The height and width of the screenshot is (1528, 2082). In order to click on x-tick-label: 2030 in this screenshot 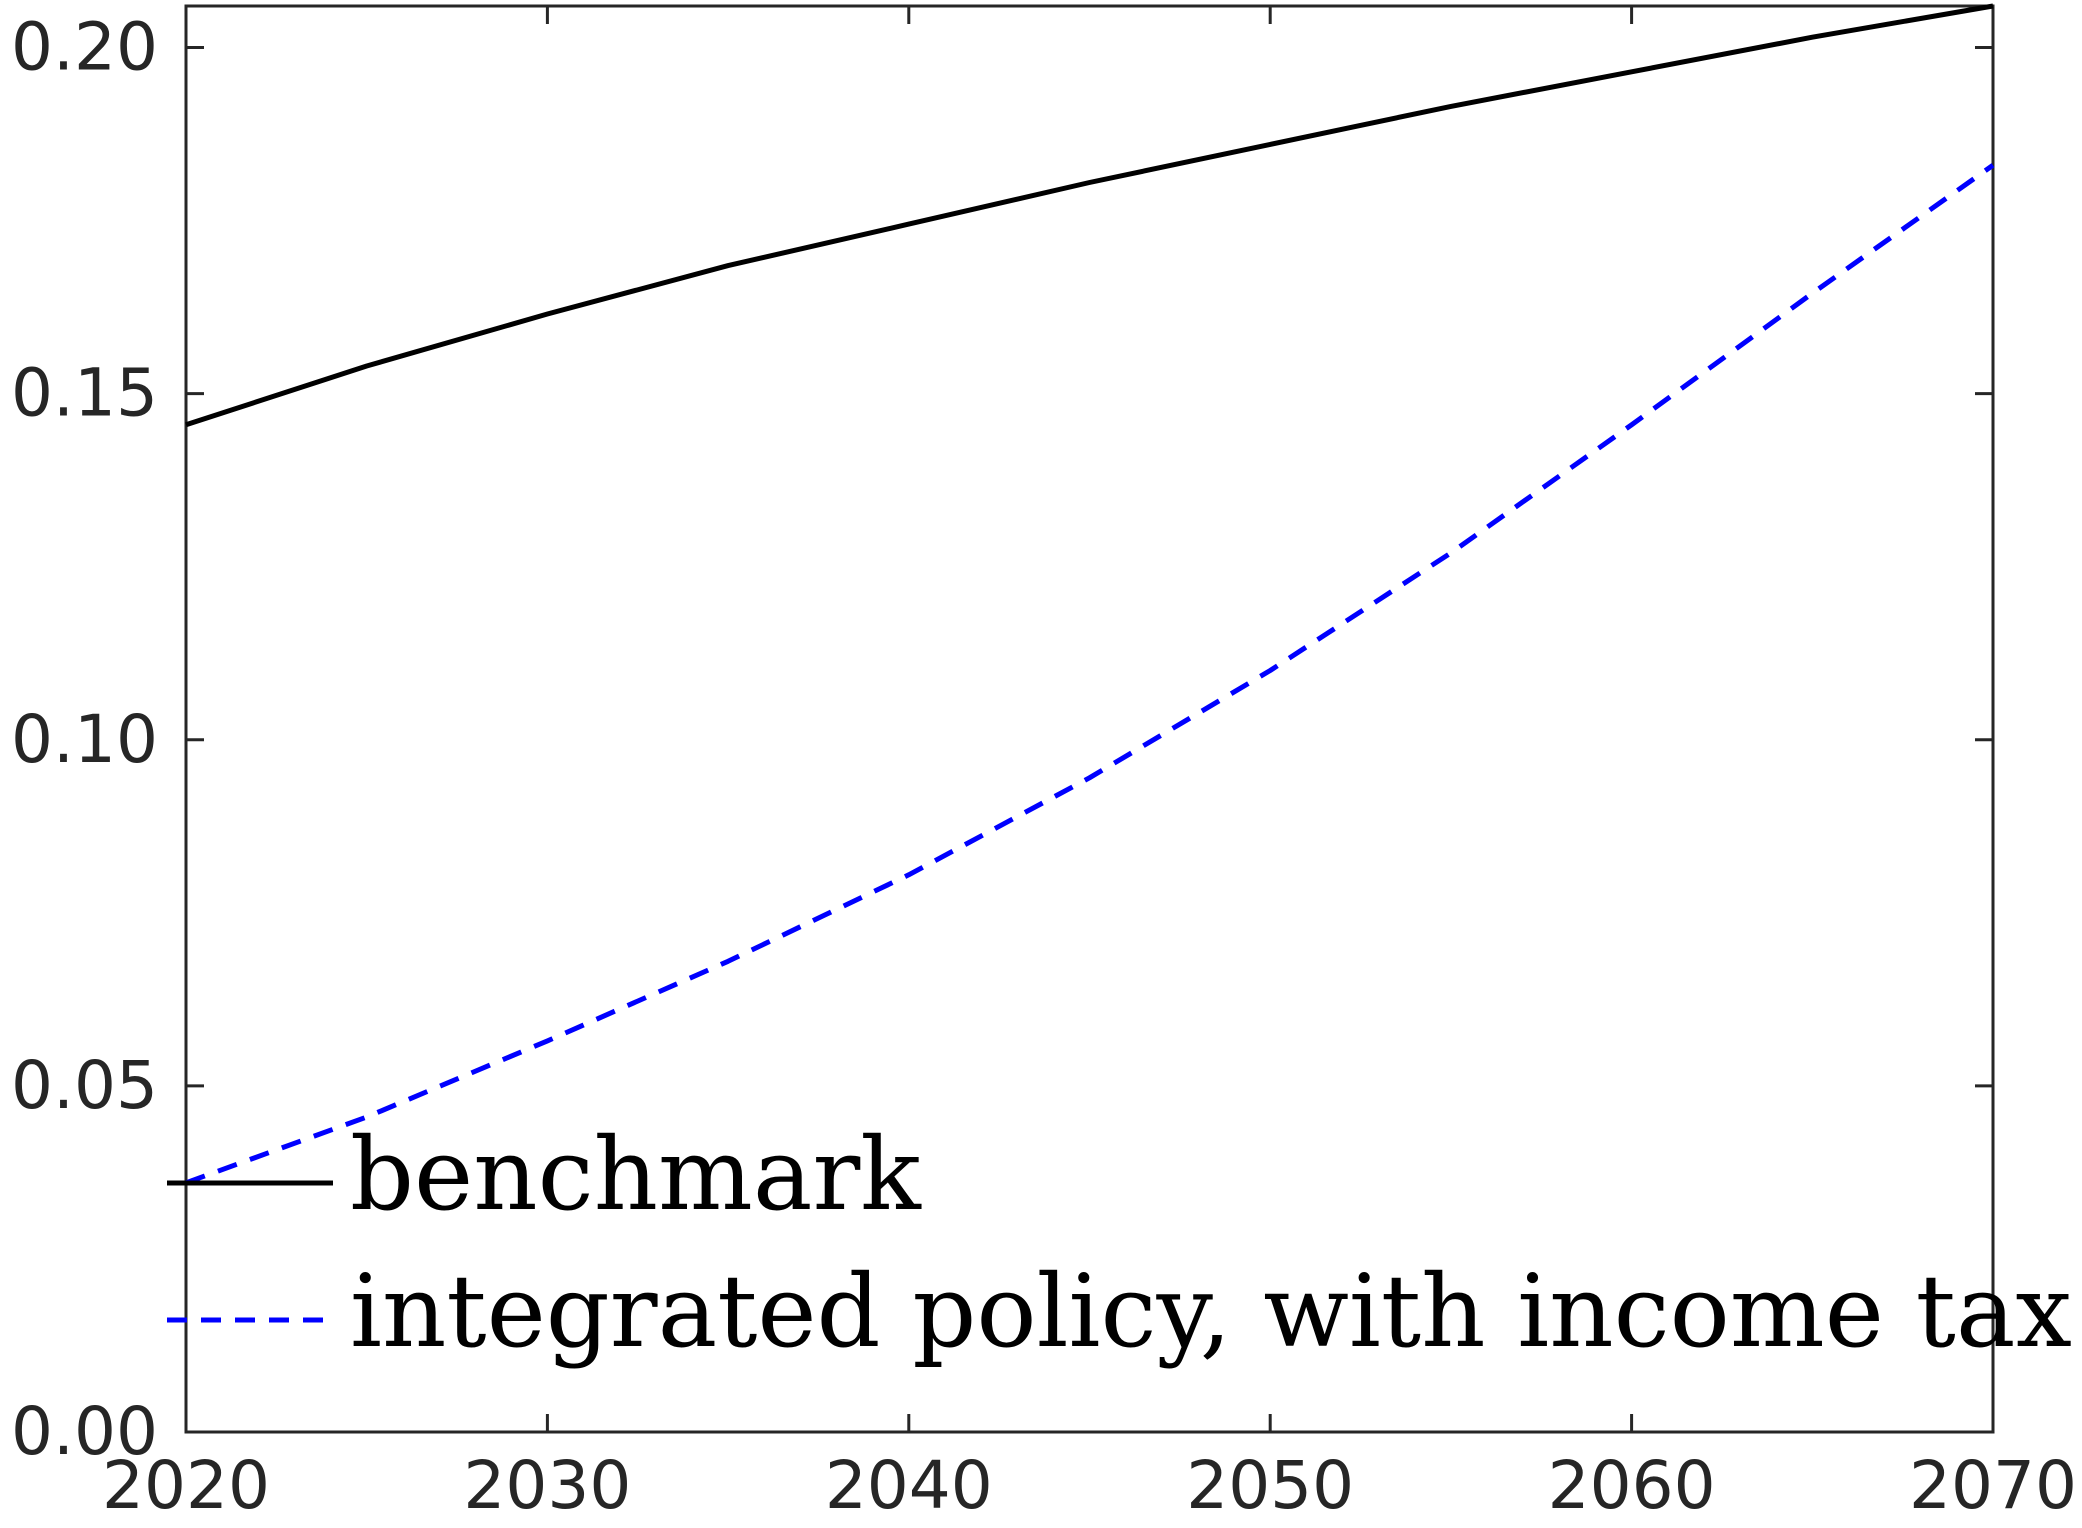, I will do `click(547, 1485)`.